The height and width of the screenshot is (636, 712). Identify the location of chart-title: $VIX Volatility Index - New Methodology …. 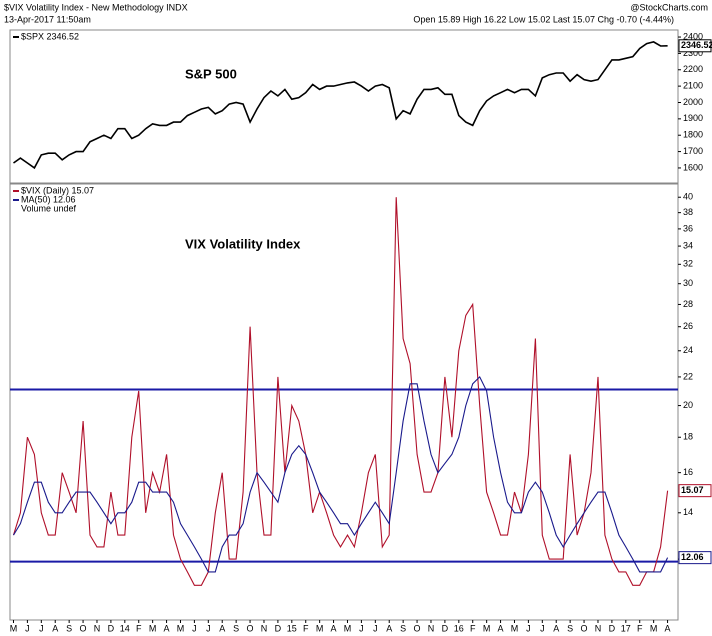
(96, 7).